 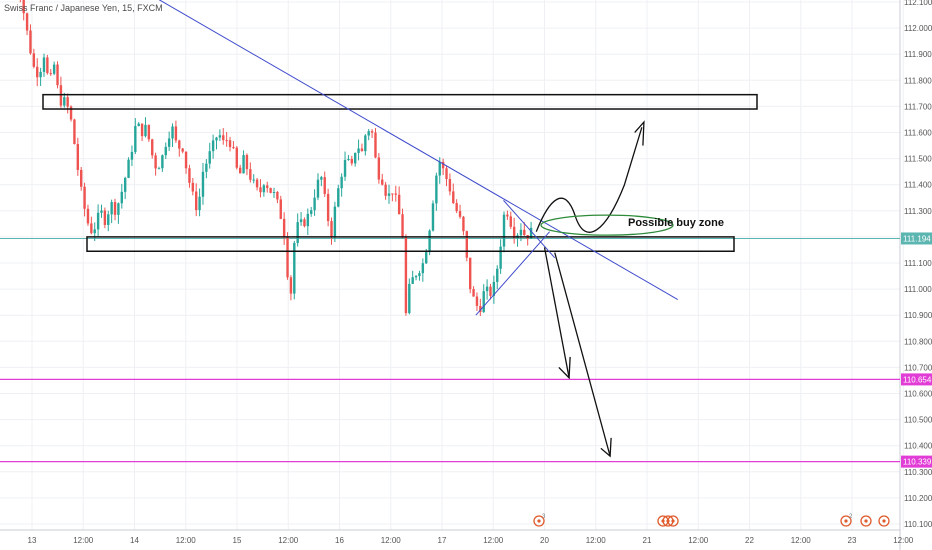 What do you see at coordinates (749, 540) in the screenshot?
I see `x-tick-label: 22` at bounding box center [749, 540].